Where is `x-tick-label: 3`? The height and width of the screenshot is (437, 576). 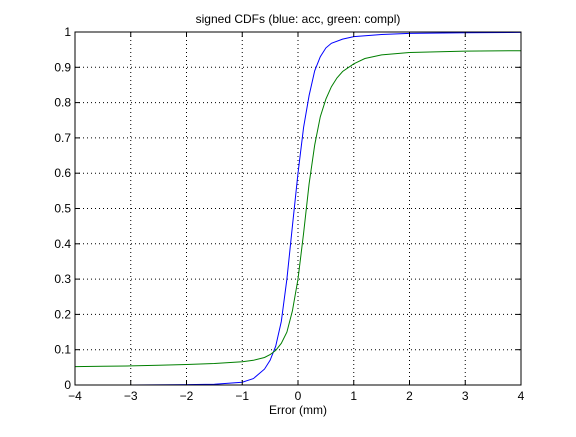
x-tick-label: 3 is located at coordinates (465, 396).